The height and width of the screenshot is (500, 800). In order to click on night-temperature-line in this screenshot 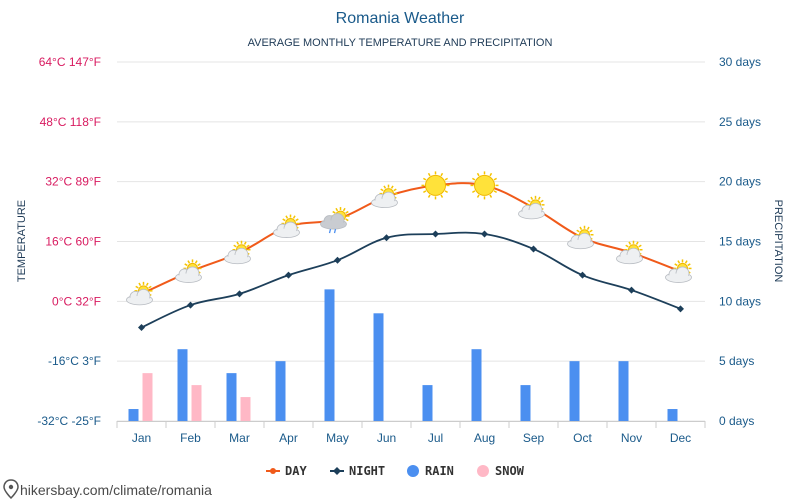, I will do `click(411, 280)`.